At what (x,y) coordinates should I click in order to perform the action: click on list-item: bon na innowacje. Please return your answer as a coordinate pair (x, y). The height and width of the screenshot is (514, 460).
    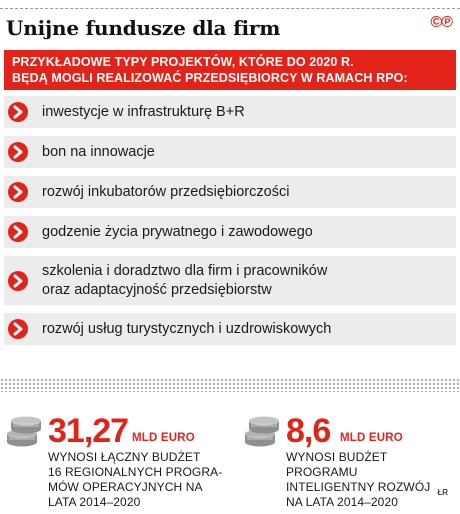
    Looking at the image, I should click on (230, 152).